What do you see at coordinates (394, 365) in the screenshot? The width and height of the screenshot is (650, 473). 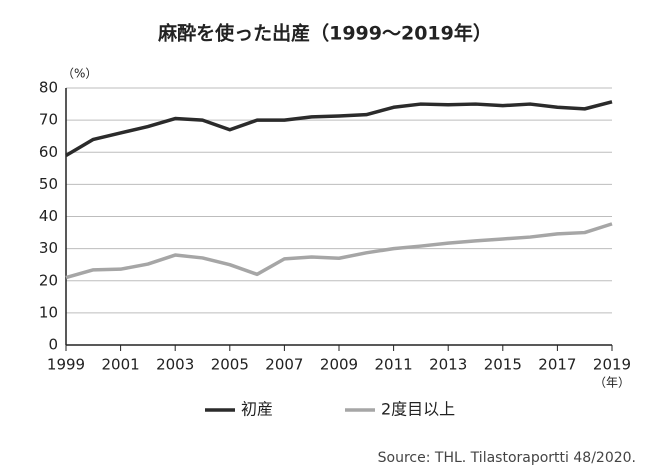 I see `x-tick-label: 2011` at bounding box center [394, 365].